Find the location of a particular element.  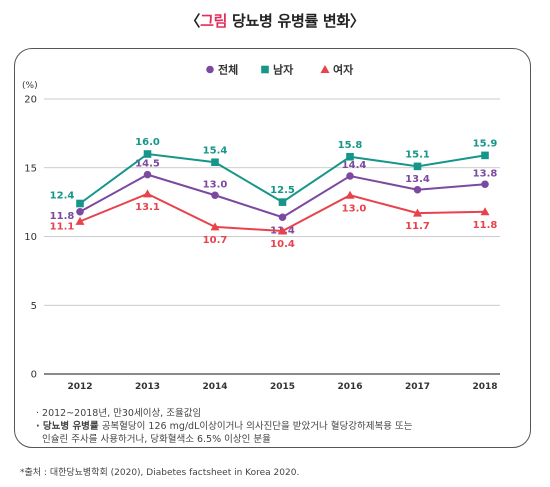

x-tick-label: 2013 is located at coordinates (147, 387).